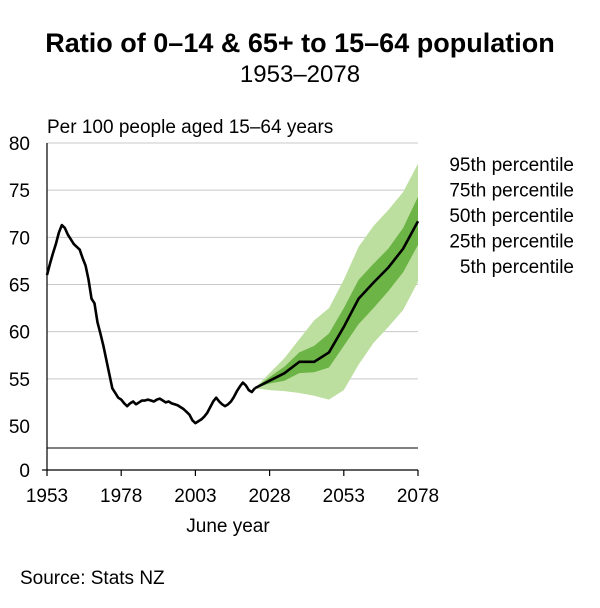 The width and height of the screenshot is (600, 608). What do you see at coordinates (300, 74) in the screenshot?
I see `chart-subtitle: 1953–2078` at bounding box center [300, 74].